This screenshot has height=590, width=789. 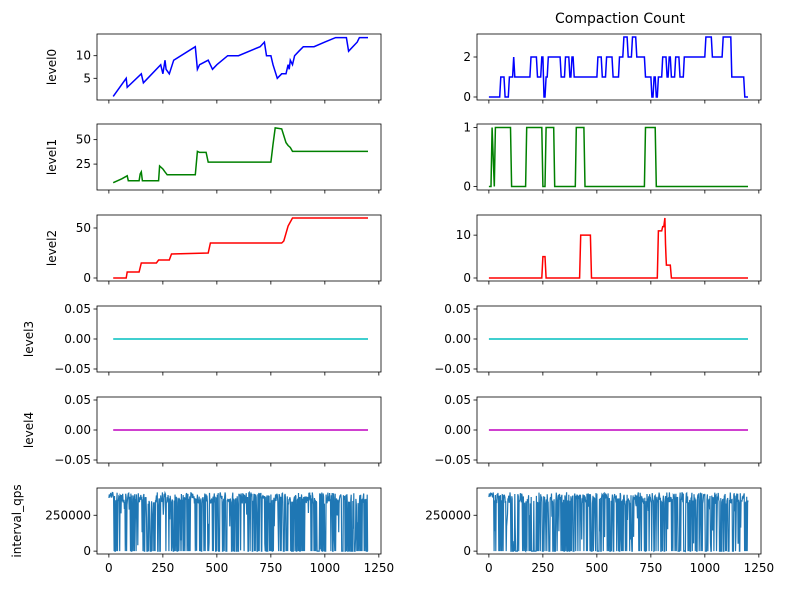 I want to click on panel-c1-r4: −0.05 0.00 0.05, so click(x=598, y=430).